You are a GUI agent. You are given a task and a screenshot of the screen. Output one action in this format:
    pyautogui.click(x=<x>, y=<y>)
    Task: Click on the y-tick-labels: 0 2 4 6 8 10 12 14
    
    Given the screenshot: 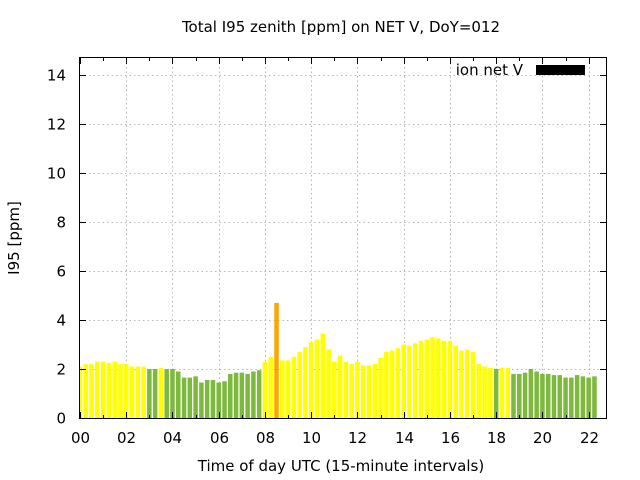 What is the action you would take?
    pyautogui.click(x=56, y=247)
    